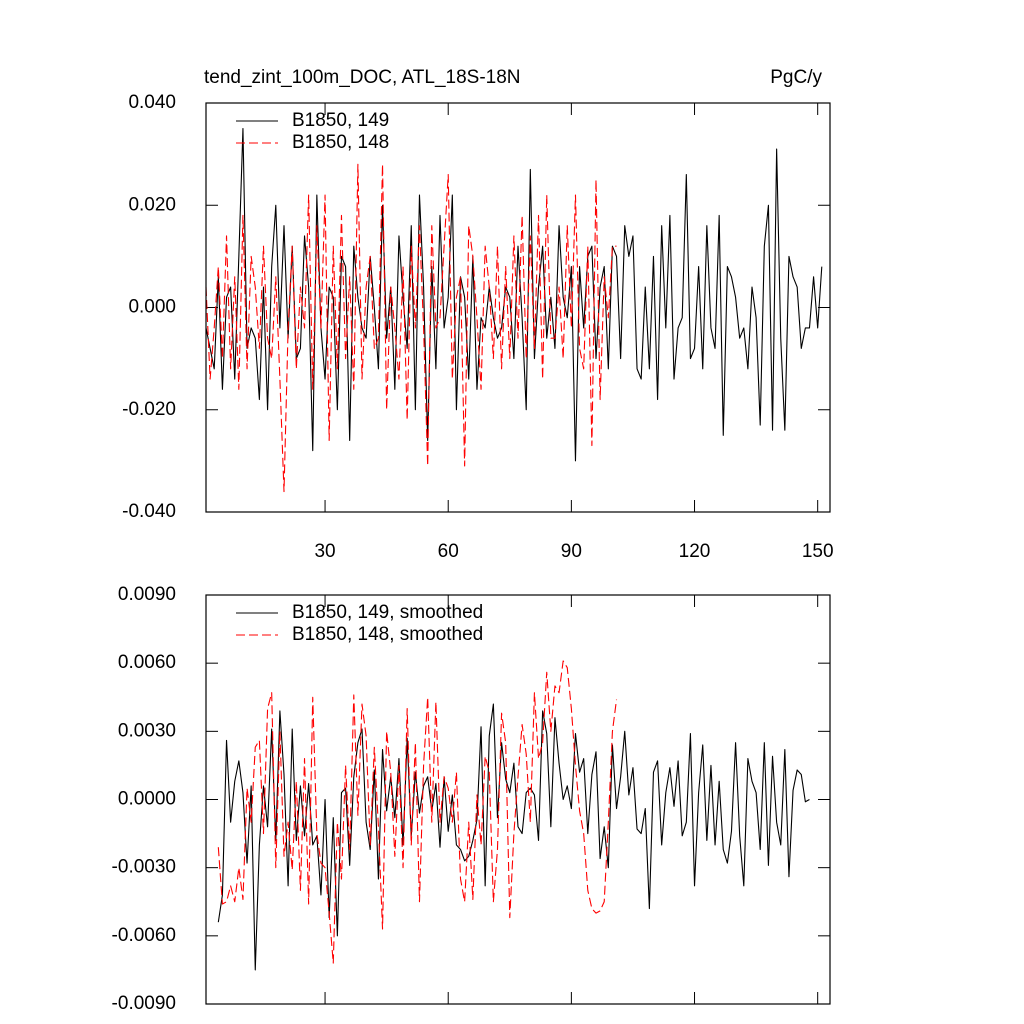  What do you see at coordinates (340, 142) in the screenshot?
I see `legend-label: B1850, 148` at bounding box center [340, 142].